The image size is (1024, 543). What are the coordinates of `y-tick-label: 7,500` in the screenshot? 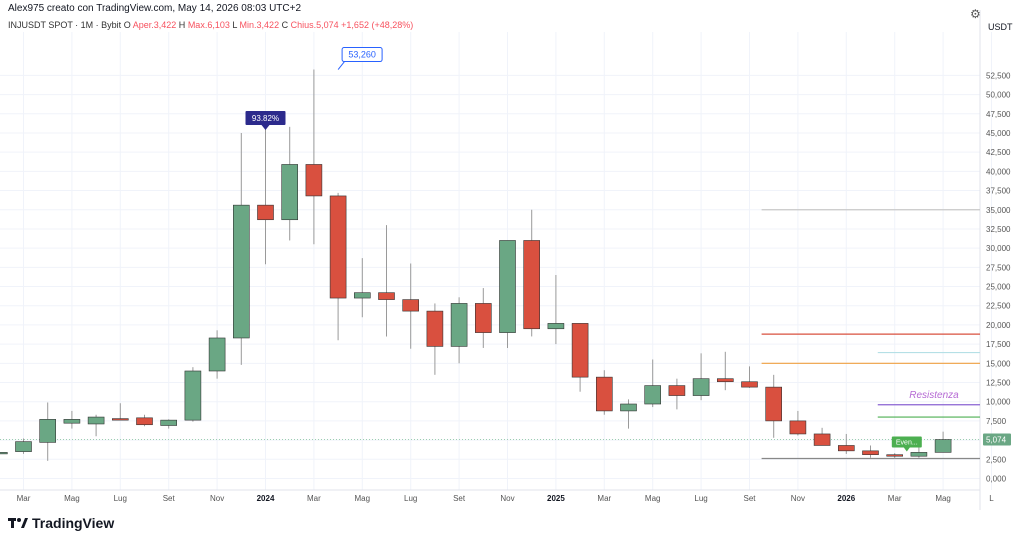 It's located at (996, 421).